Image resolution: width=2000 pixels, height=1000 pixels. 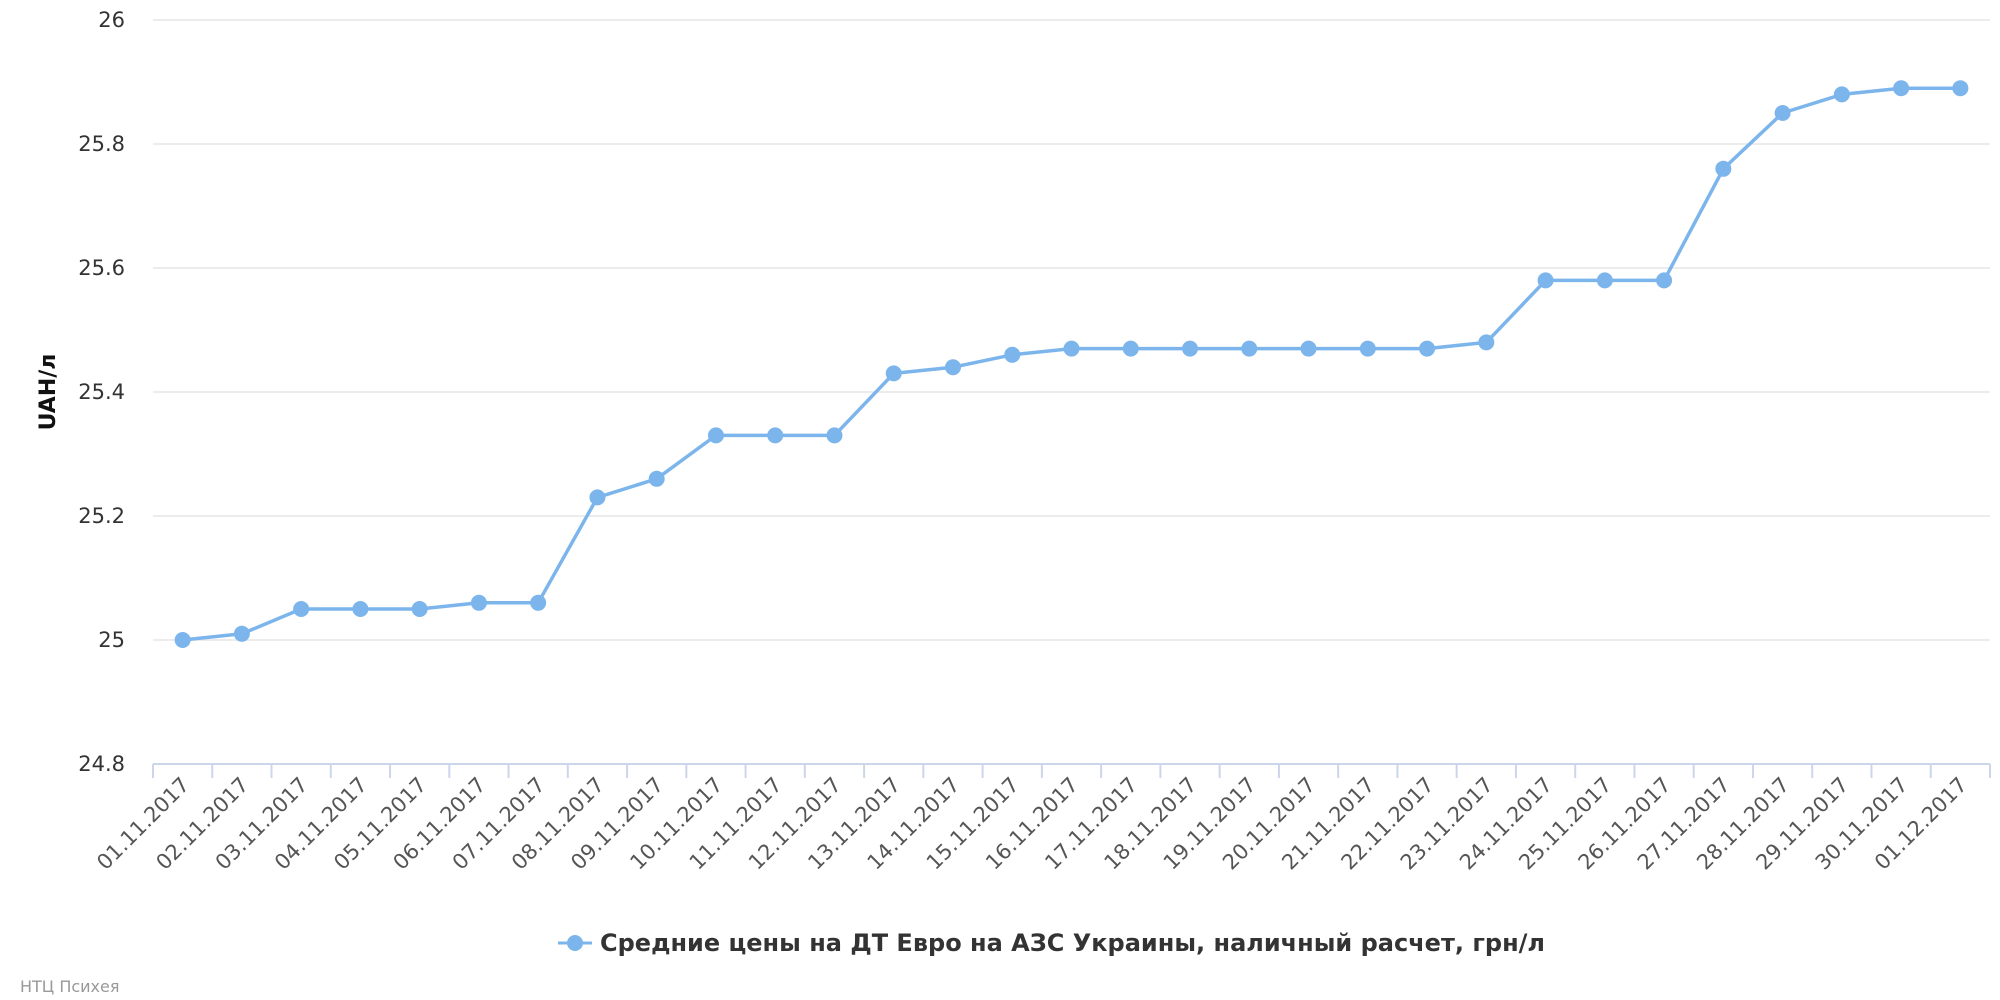 I want to click on y-tick-label: 26, so click(x=111, y=20).